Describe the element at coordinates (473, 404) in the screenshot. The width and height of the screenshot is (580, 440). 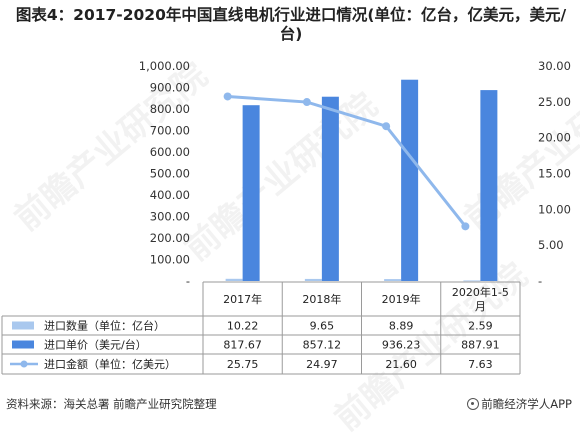
I see `brand-logo-icon` at that location.